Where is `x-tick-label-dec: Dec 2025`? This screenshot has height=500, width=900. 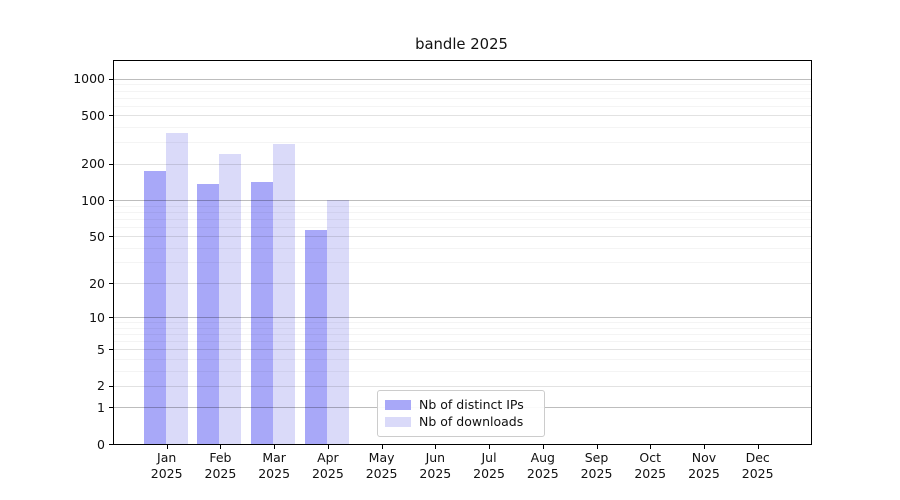
x-tick-label-dec: Dec 2025 is located at coordinates (757, 465).